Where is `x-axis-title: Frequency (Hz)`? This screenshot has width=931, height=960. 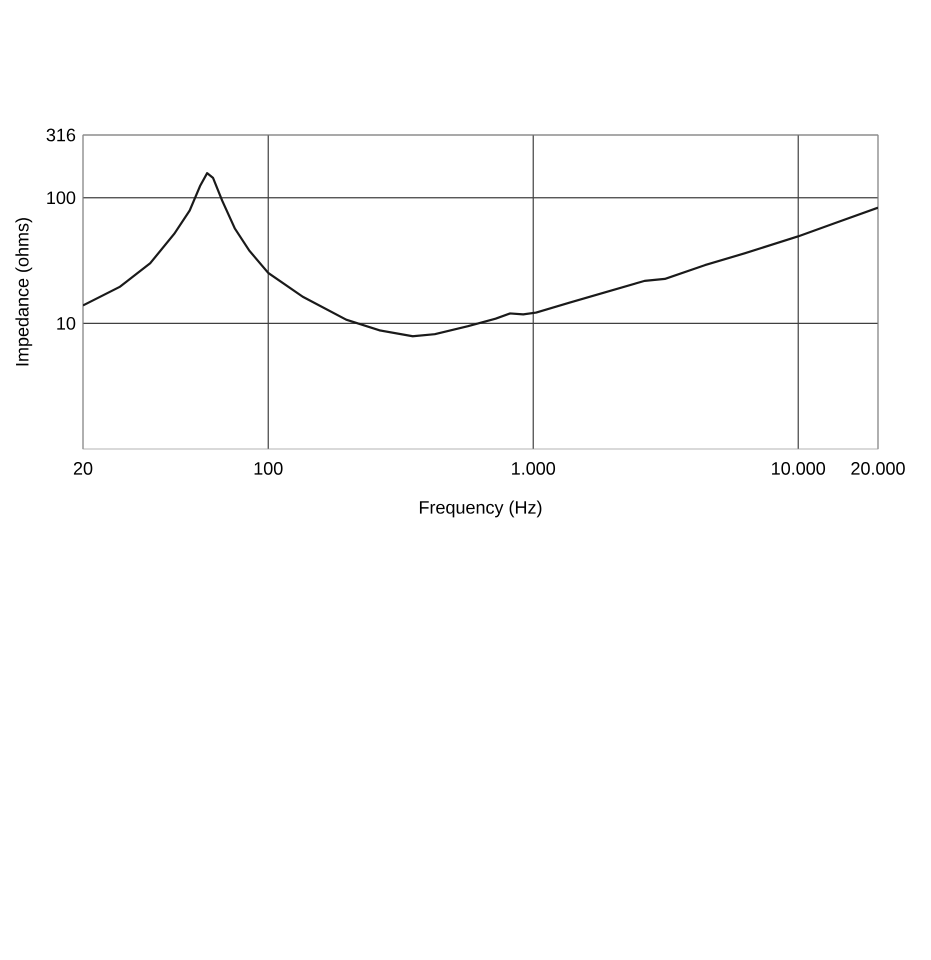 x-axis-title: Frequency (Hz) is located at coordinates (481, 509).